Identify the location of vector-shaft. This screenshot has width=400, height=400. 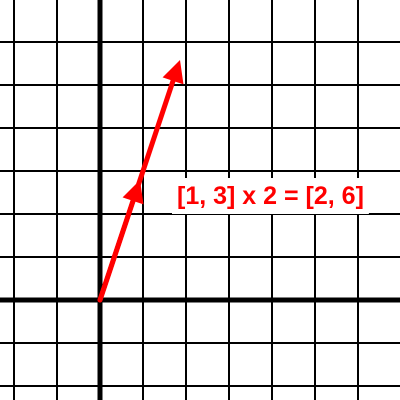
(117, 249).